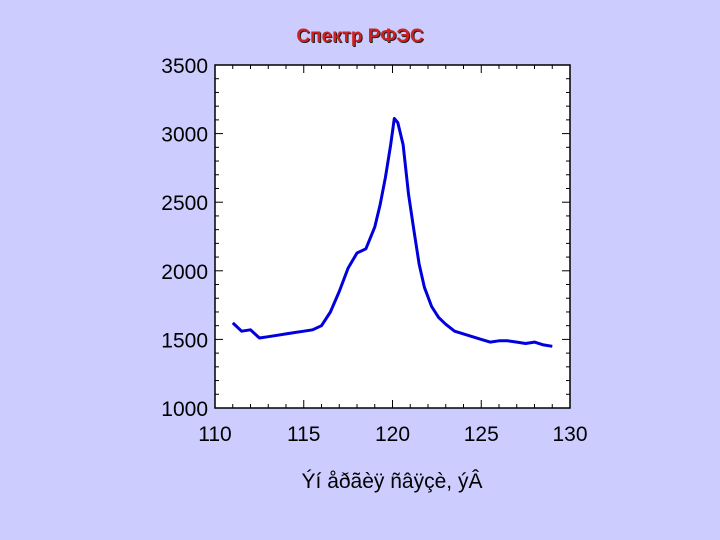 Image resolution: width=720 pixels, height=540 pixels. What do you see at coordinates (184, 238) in the screenshot?
I see `y-tick-labels: 1000 1500 2000 2500 3000 3500` at bounding box center [184, 238].